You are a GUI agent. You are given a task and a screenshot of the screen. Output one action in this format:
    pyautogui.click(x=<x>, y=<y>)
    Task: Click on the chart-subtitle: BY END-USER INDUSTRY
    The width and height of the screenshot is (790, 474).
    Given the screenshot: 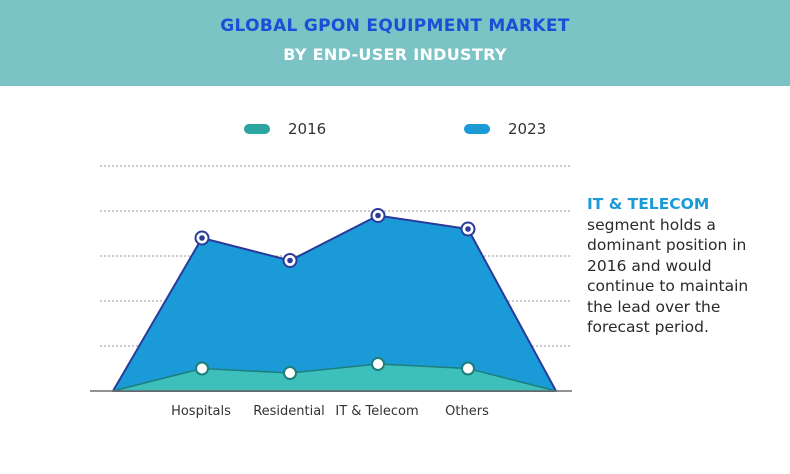 What is the action you would take?
    pyautogui.click(x=395, y=54)
    